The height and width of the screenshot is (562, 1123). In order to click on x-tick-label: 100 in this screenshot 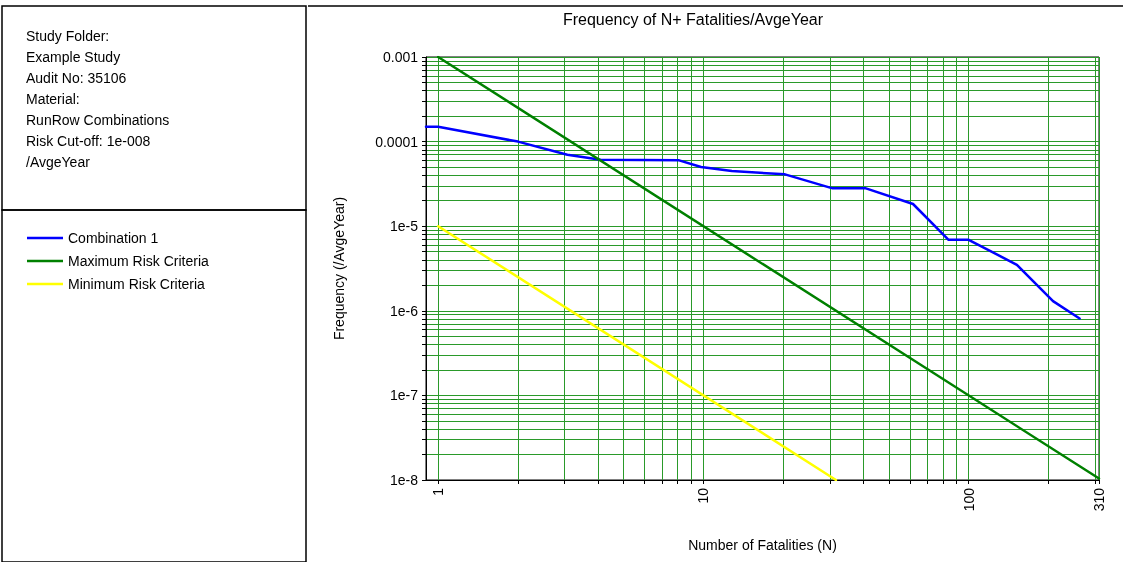, I will do `click(968, 499)`.